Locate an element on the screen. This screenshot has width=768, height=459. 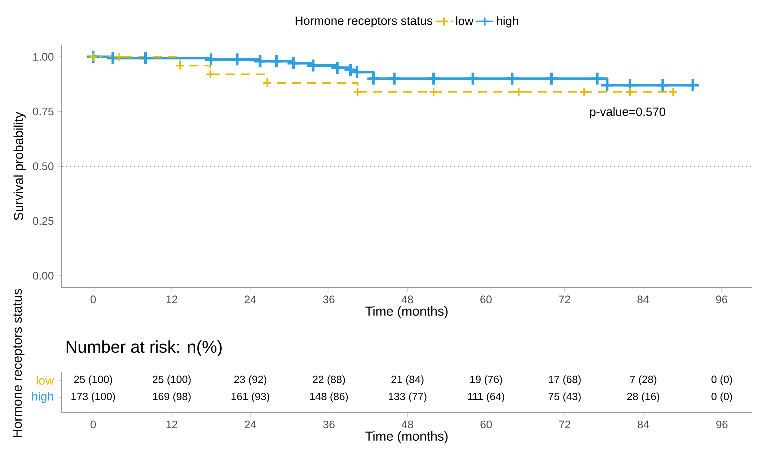
y-tick-label: low is located at coordinates (45, 380).